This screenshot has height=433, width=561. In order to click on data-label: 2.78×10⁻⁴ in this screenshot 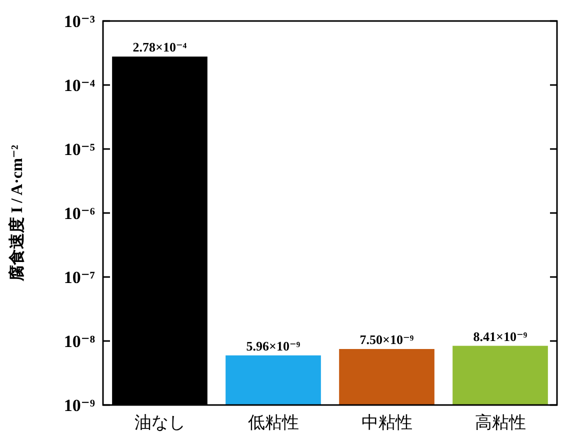, I will do `click(159, 47)`.